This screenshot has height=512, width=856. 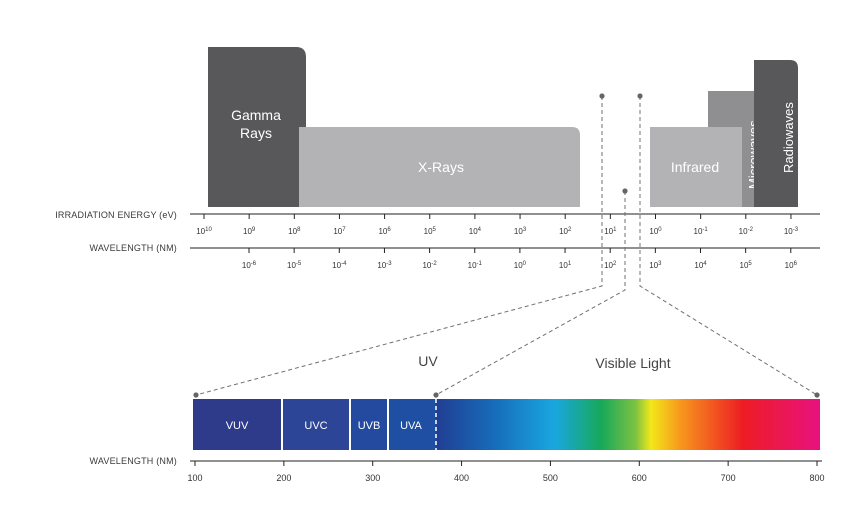 What do you see at coordinates (550, 478) in the screenshot?
I see `bottom-tick-label: 500` at bounding box center [550, 478].